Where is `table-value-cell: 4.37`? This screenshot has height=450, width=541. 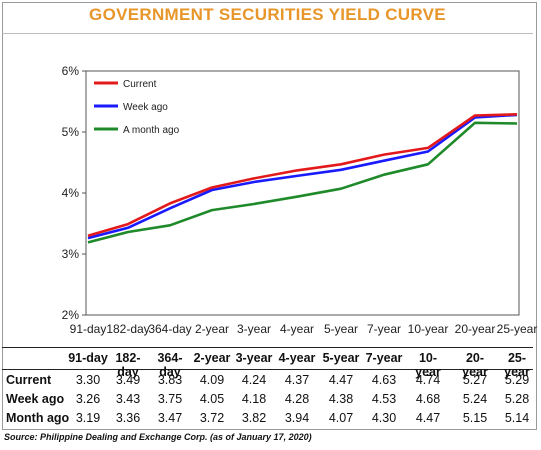 table-value-cell: 4.37 is located at coordinates (297, 380).